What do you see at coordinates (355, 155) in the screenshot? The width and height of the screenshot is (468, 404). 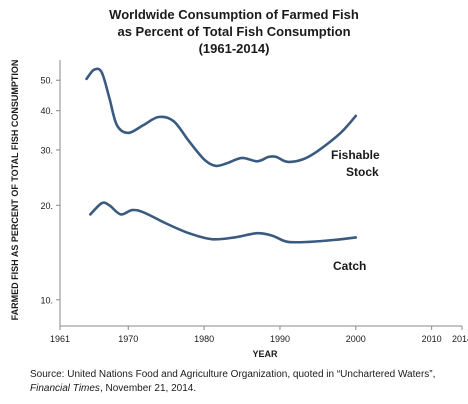 I see `series-label-fishable-stock: Fishable` at bounding box center [355, 155].